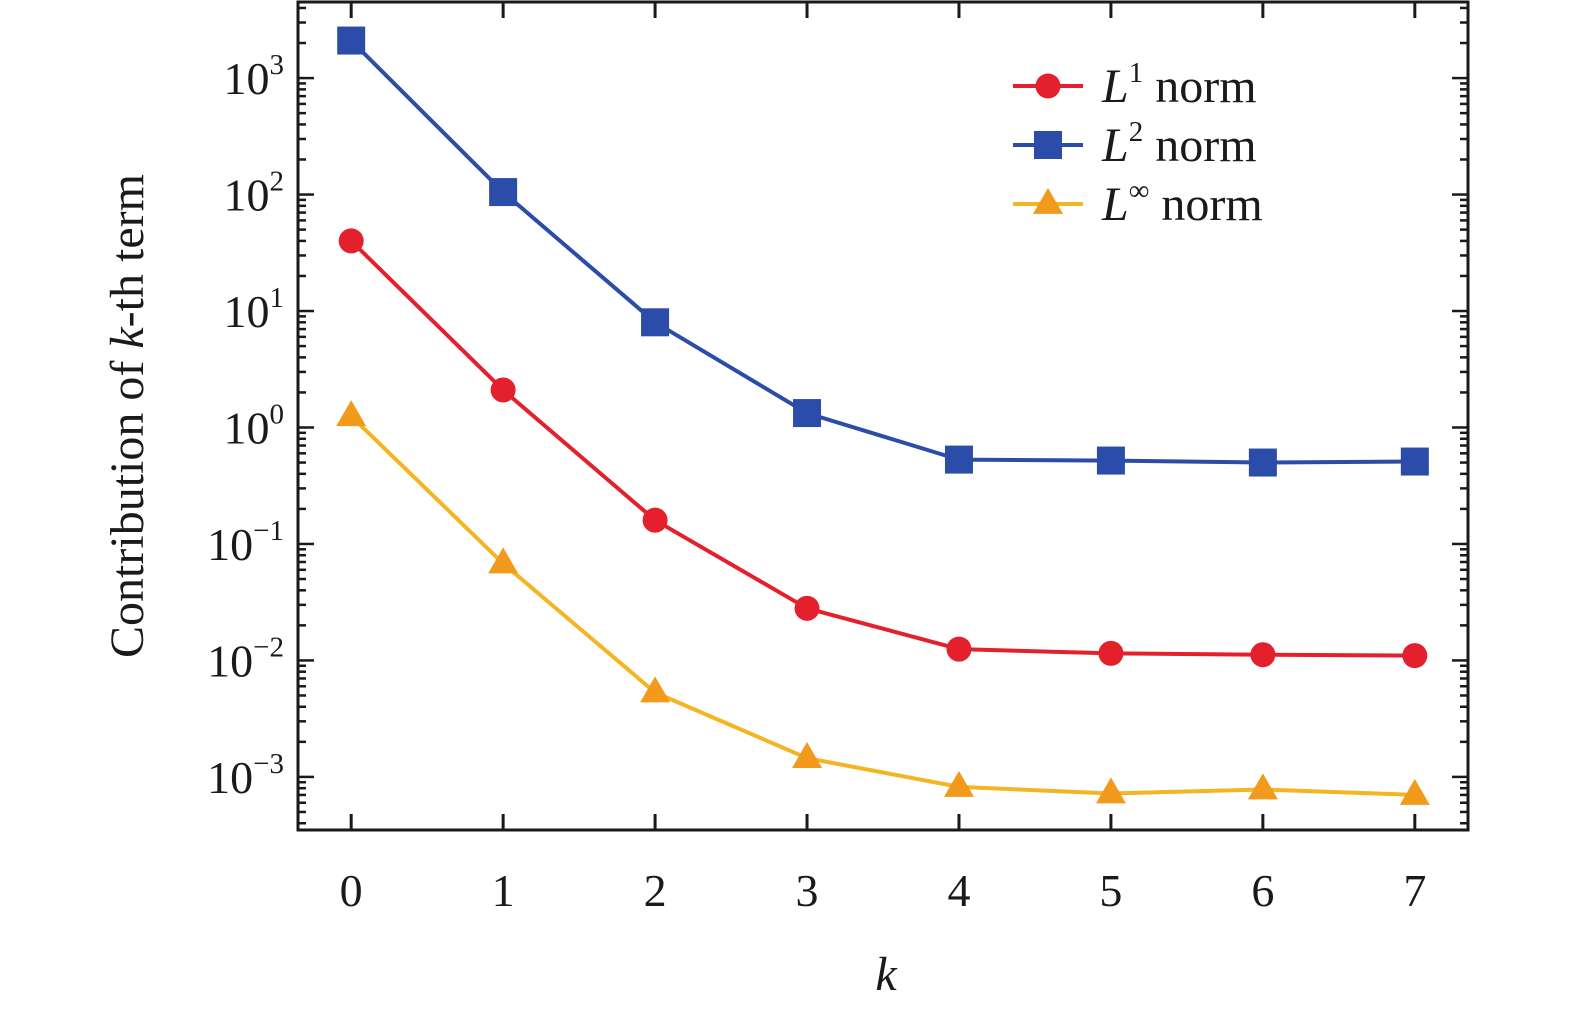 The width and height of the screenshot is (1575, 1011). I want to click on x-tick-label: 4, so click(958, 890).